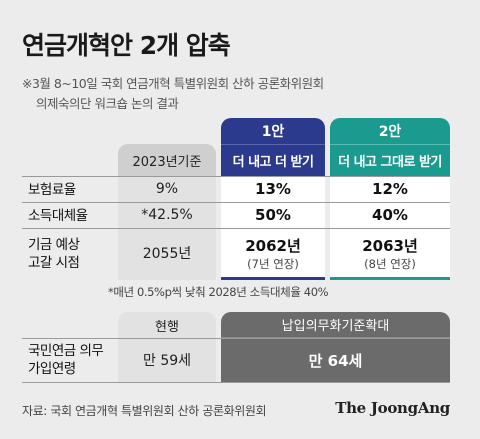 The image size is (480, 439). What do you see at coordinates (167, 327) in the screenshot?
I see `current-header: 현행` at bounding box center [167, 327].